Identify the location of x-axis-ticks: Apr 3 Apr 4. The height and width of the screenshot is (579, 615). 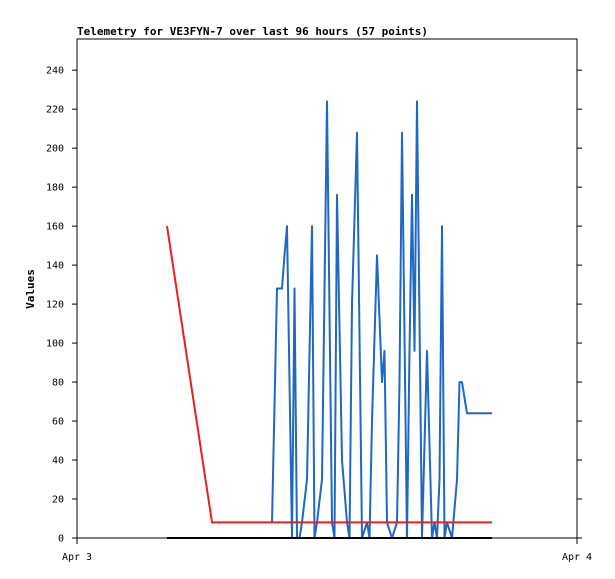
(327, 550).